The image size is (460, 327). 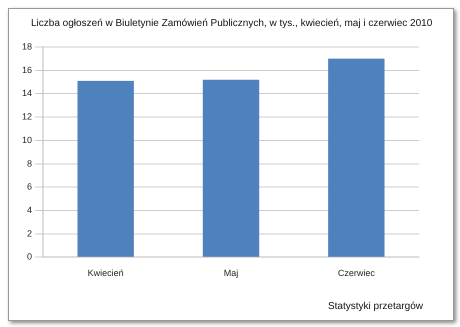 I want to click on y-tick-label: 2, so click(x=29, y=233).